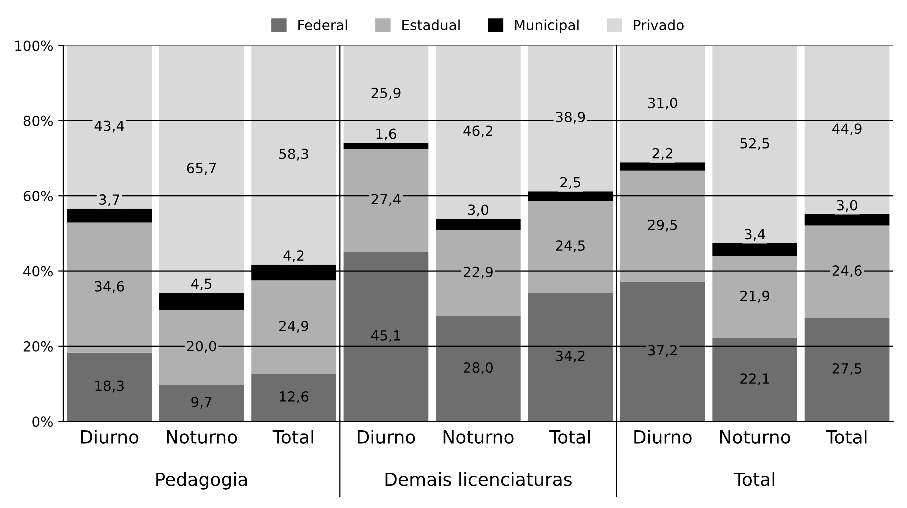  Describe the element at coordinates (201, 284) in the screenshot. I see `data-label: 4,5` at that location.